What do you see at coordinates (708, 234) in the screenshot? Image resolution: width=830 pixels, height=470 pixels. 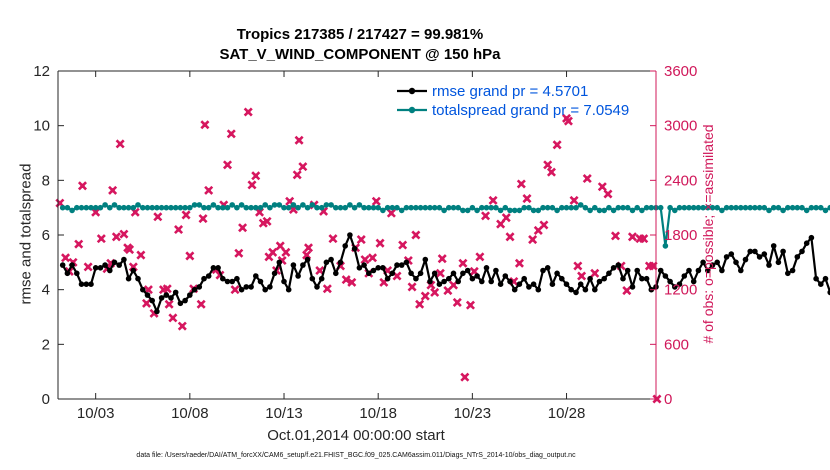 I see `y-axis-label-right: # of obs: o=possible; ×=assimilated` at bounding box center [708, 234].